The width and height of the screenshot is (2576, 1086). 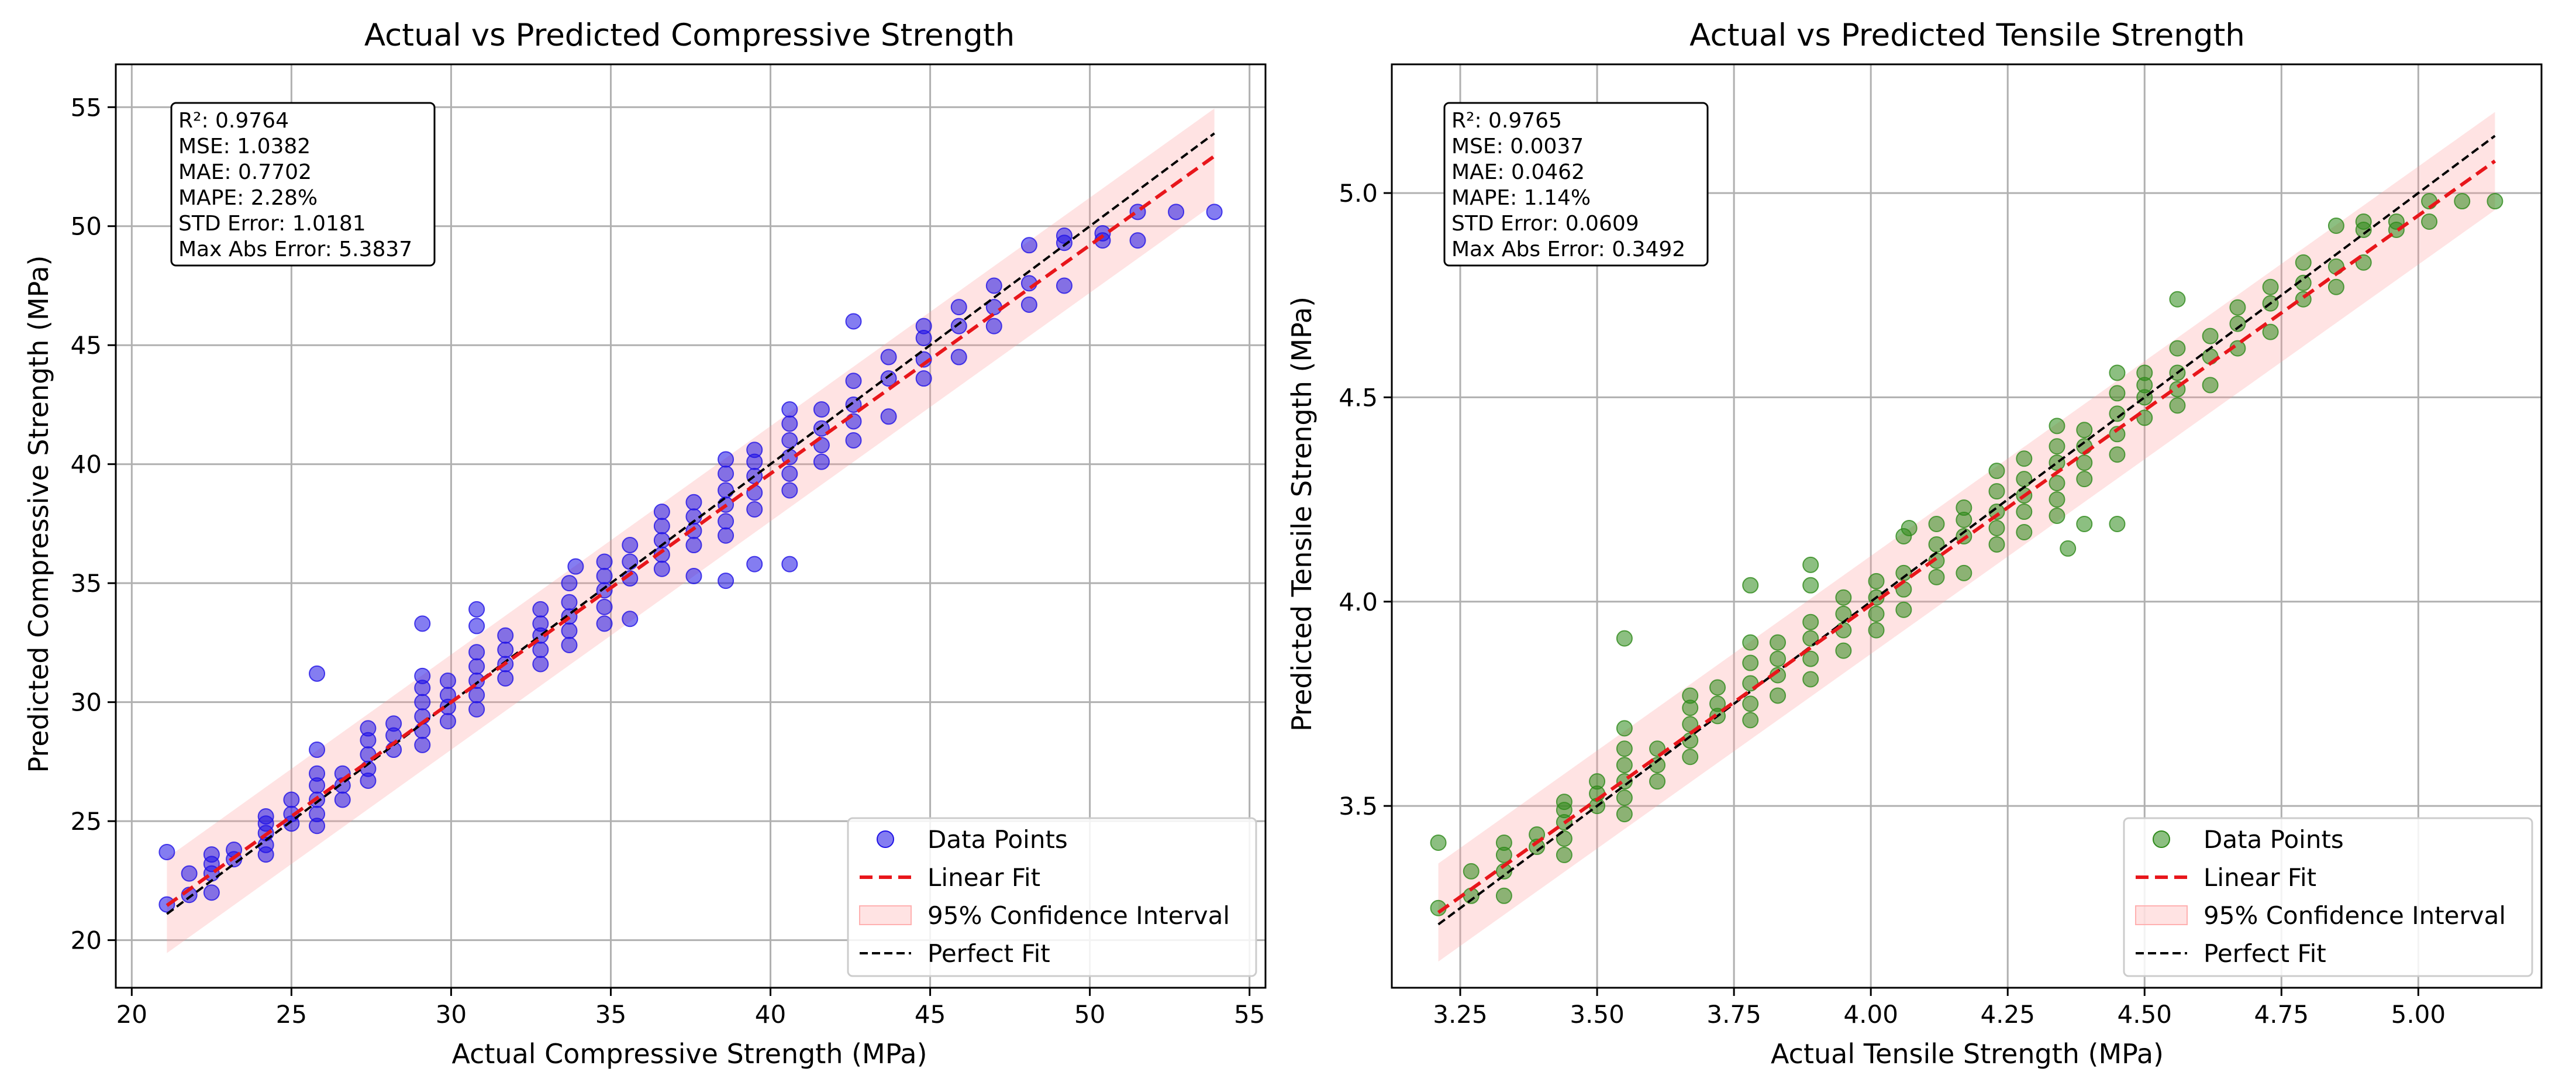 I want to click on legend-box, so click(x=2328, y=897).